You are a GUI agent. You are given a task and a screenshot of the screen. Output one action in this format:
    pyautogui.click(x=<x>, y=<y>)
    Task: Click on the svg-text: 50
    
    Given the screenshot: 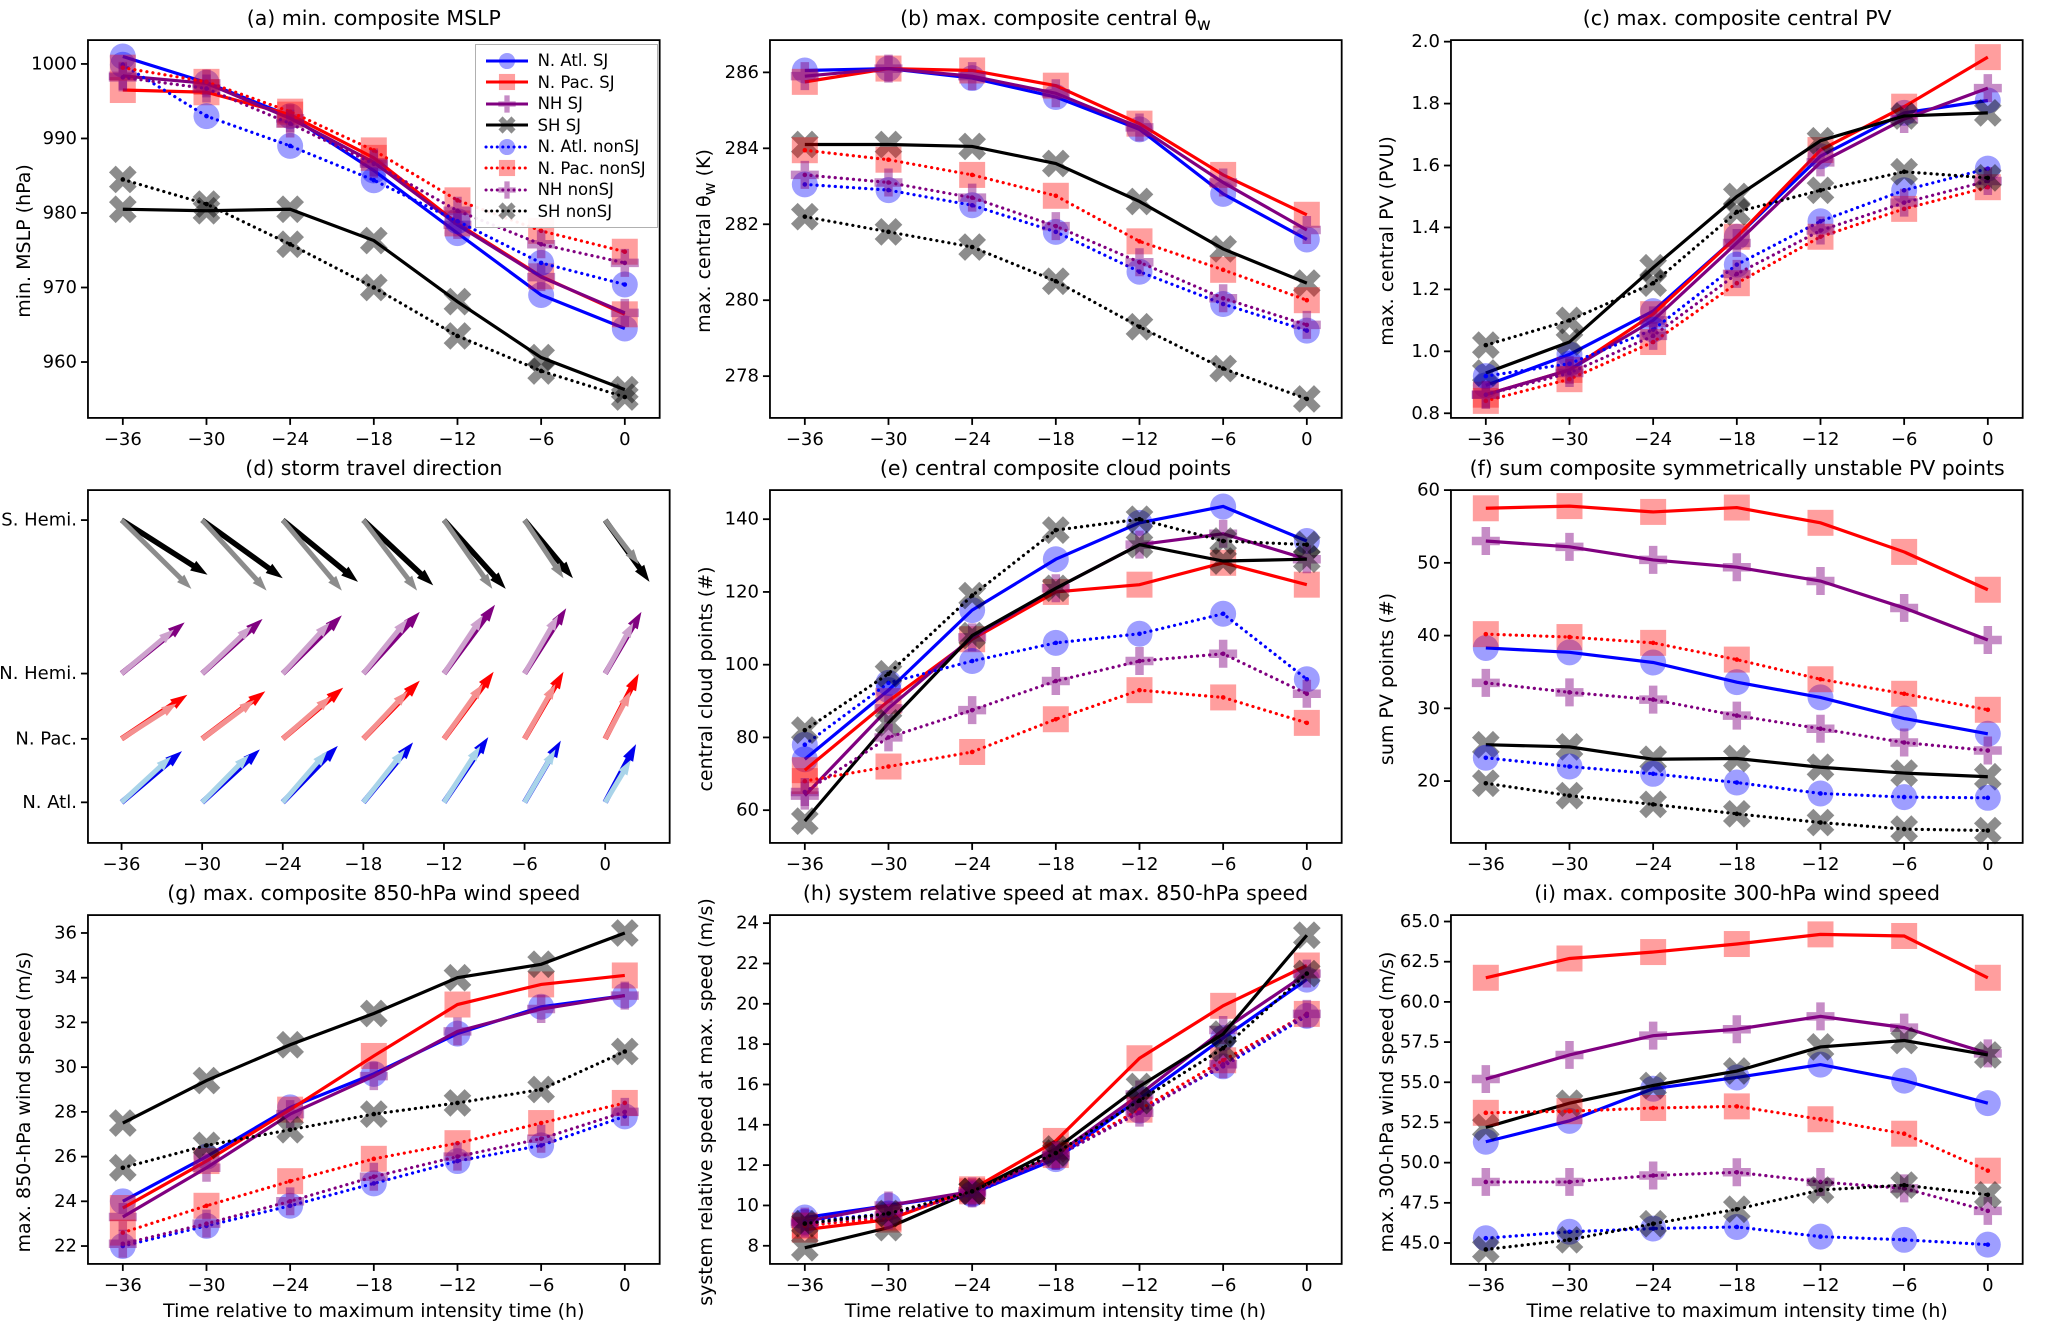 What is the action you would take?
    pyautogui.click(x=1428, y=562)
    